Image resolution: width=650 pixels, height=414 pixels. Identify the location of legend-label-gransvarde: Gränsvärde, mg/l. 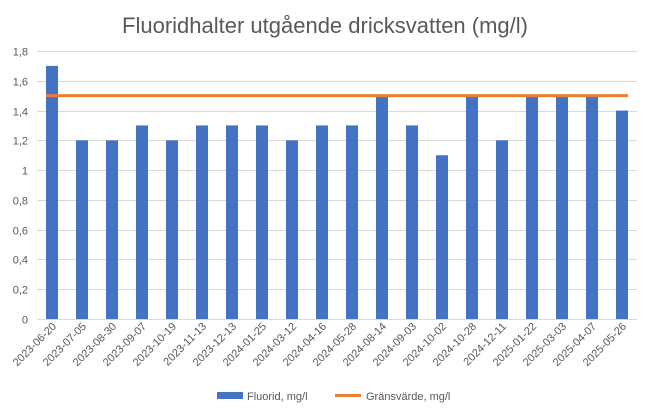
(408, 397).